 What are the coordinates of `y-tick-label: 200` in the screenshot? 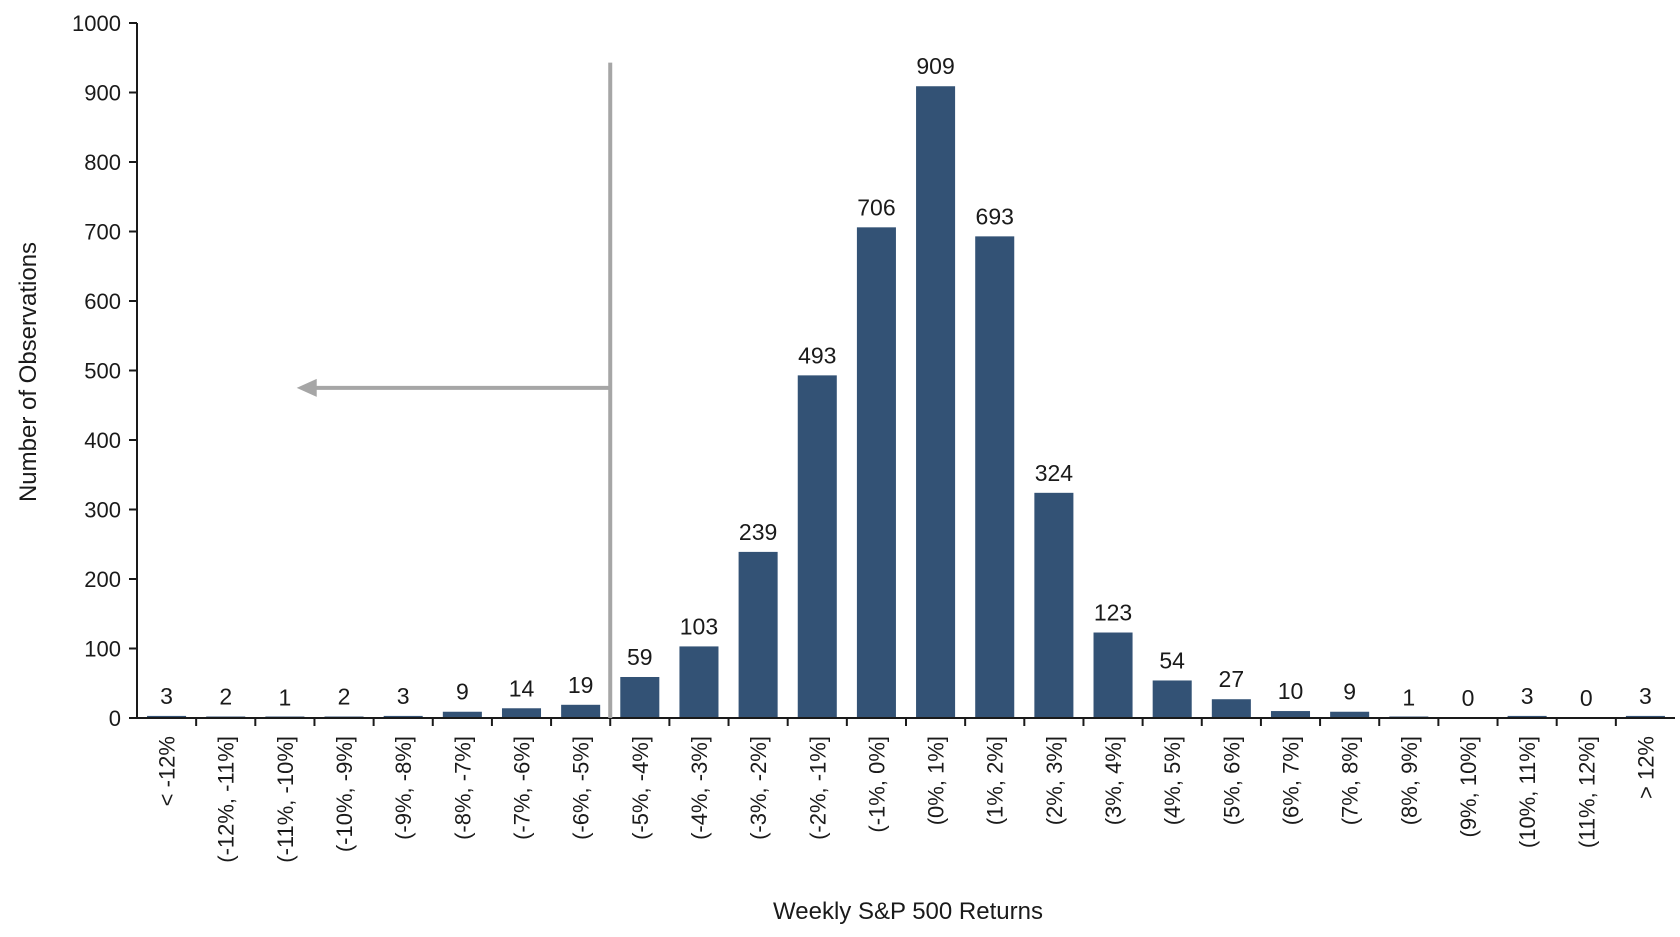 It's located at (102, 579).